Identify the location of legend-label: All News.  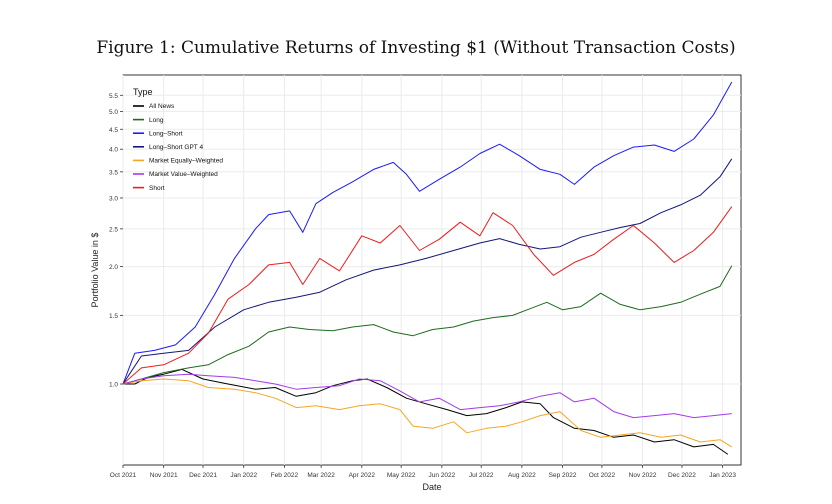
(162, 106).